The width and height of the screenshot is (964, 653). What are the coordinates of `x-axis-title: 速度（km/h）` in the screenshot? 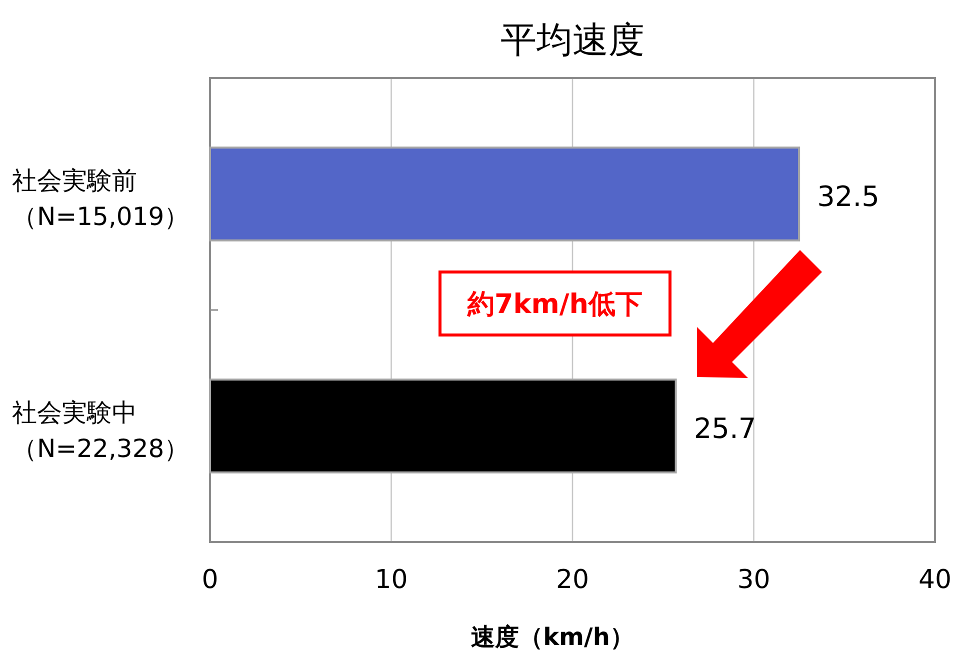 It's located at (552, 637).